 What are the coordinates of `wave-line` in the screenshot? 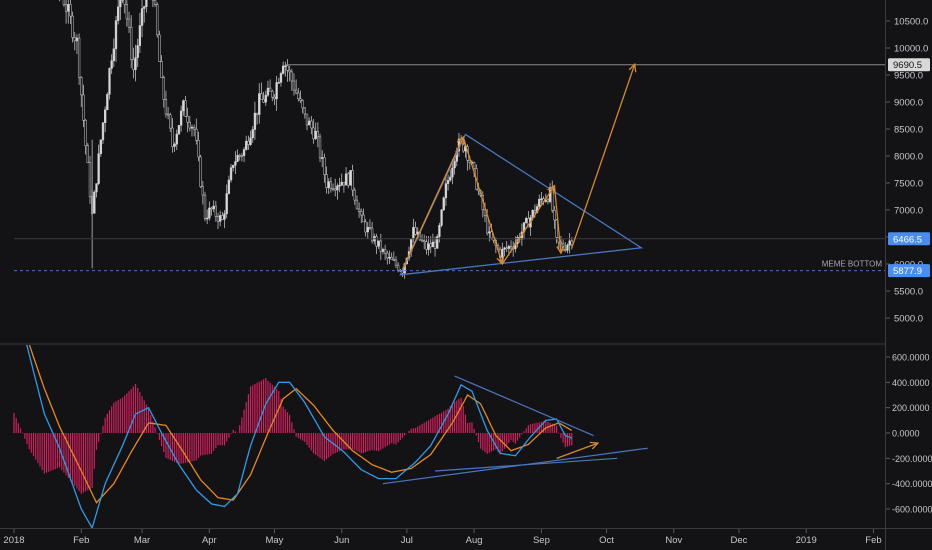 It's located at (432, 203).